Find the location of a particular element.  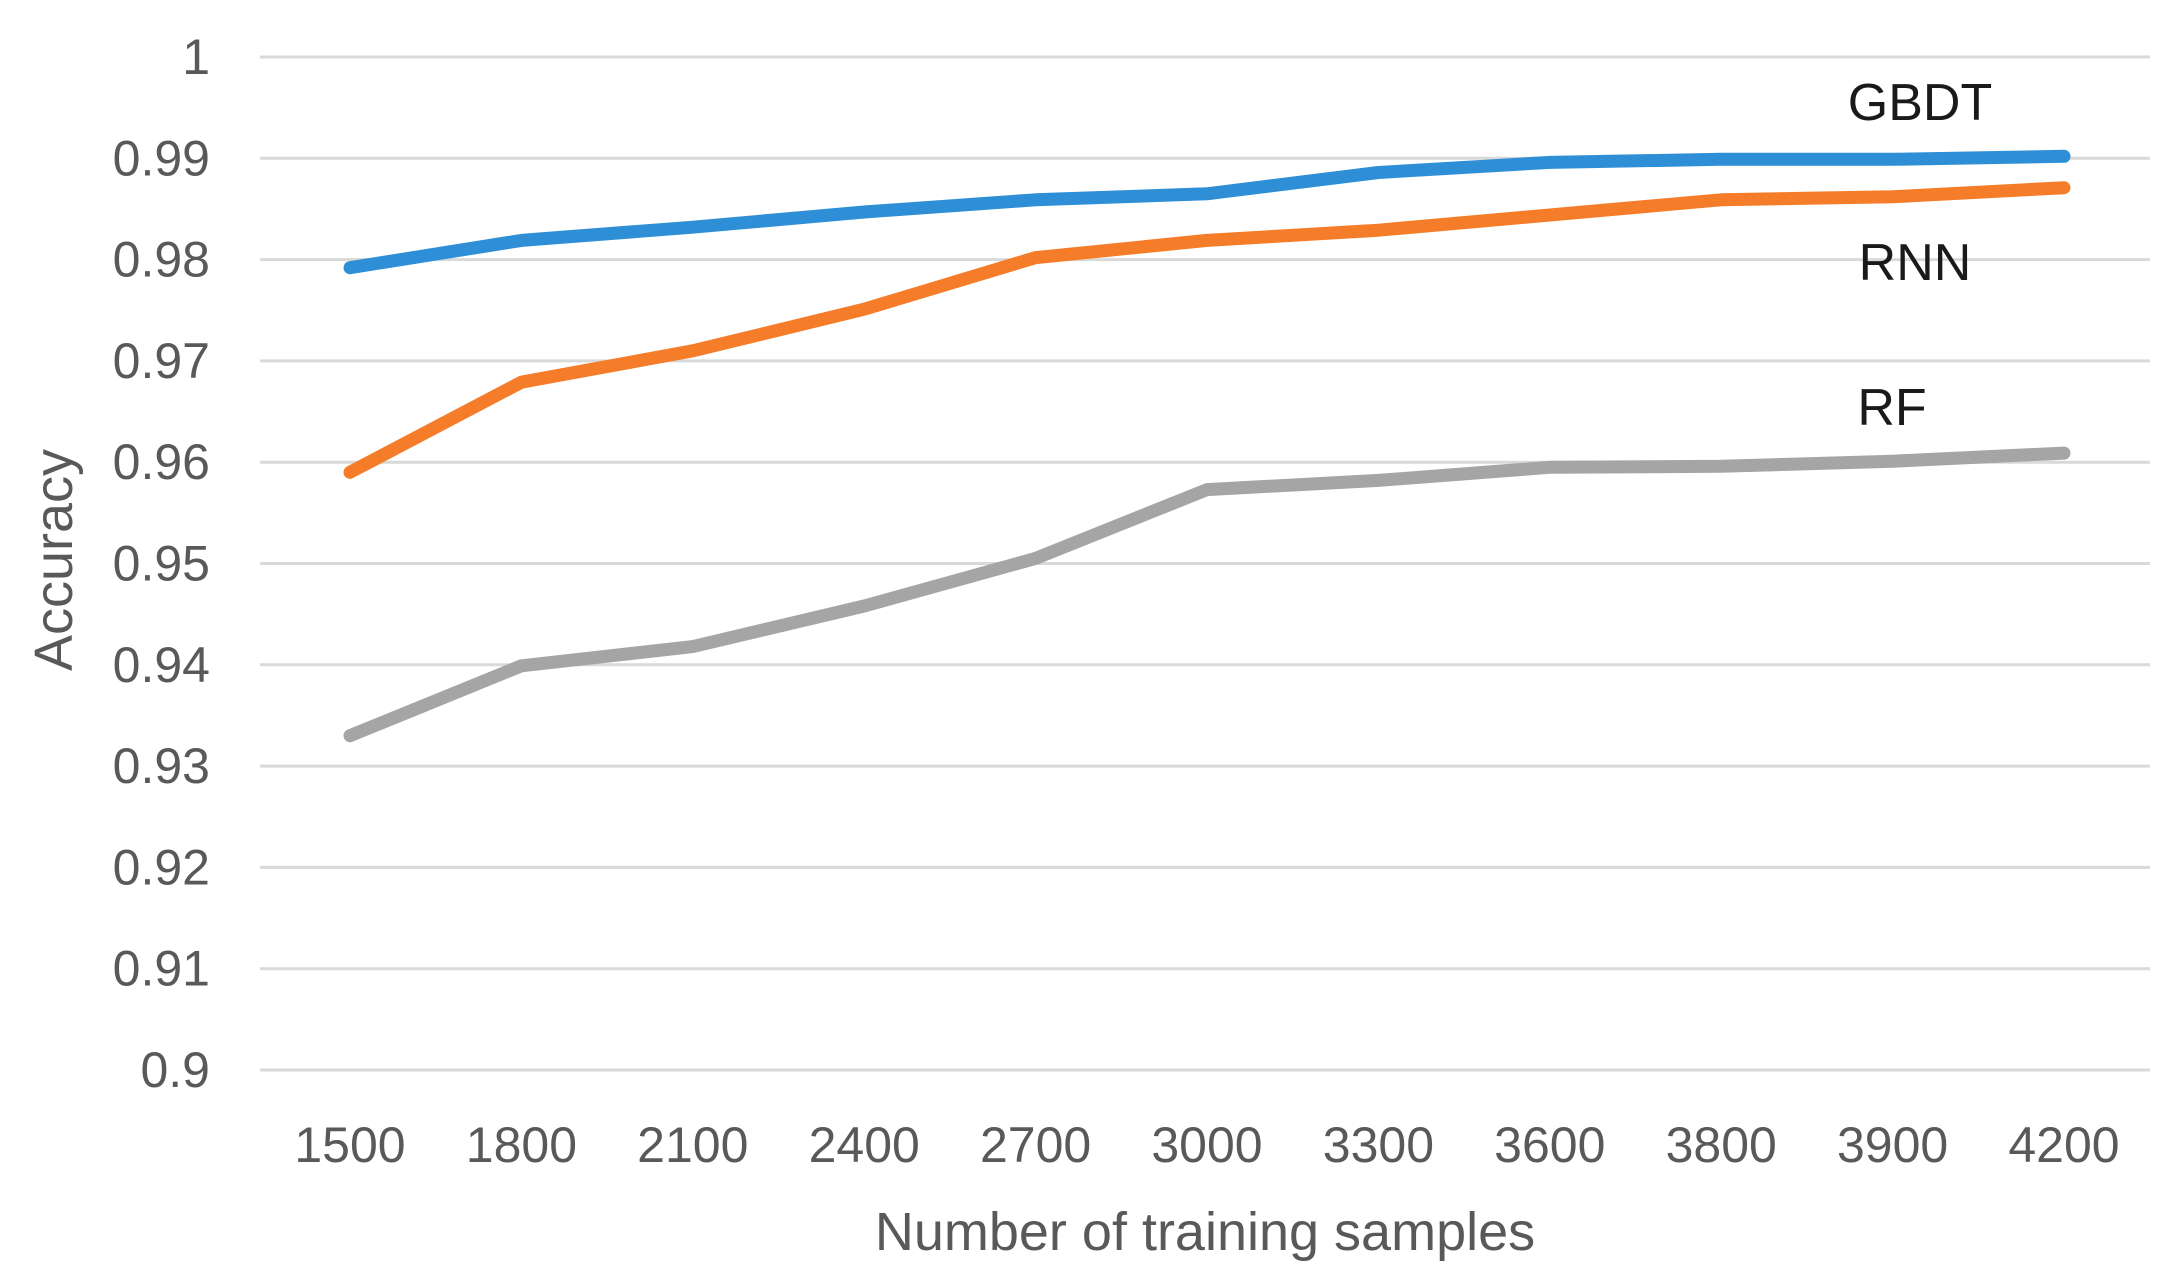

x-tick-label: 3000 is located at coordinates (1206, 1145).